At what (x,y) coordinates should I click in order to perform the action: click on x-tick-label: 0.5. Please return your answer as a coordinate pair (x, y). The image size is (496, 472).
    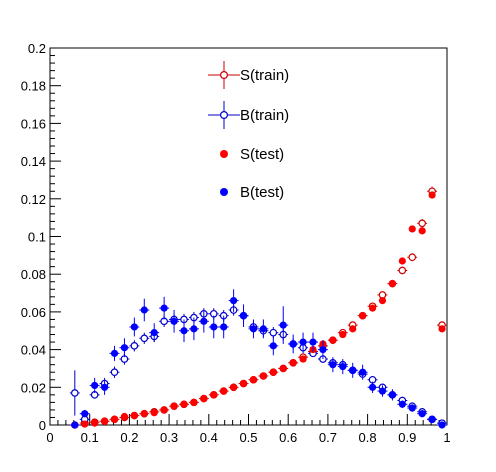
    Looking at the image, I should click on (248, 437).